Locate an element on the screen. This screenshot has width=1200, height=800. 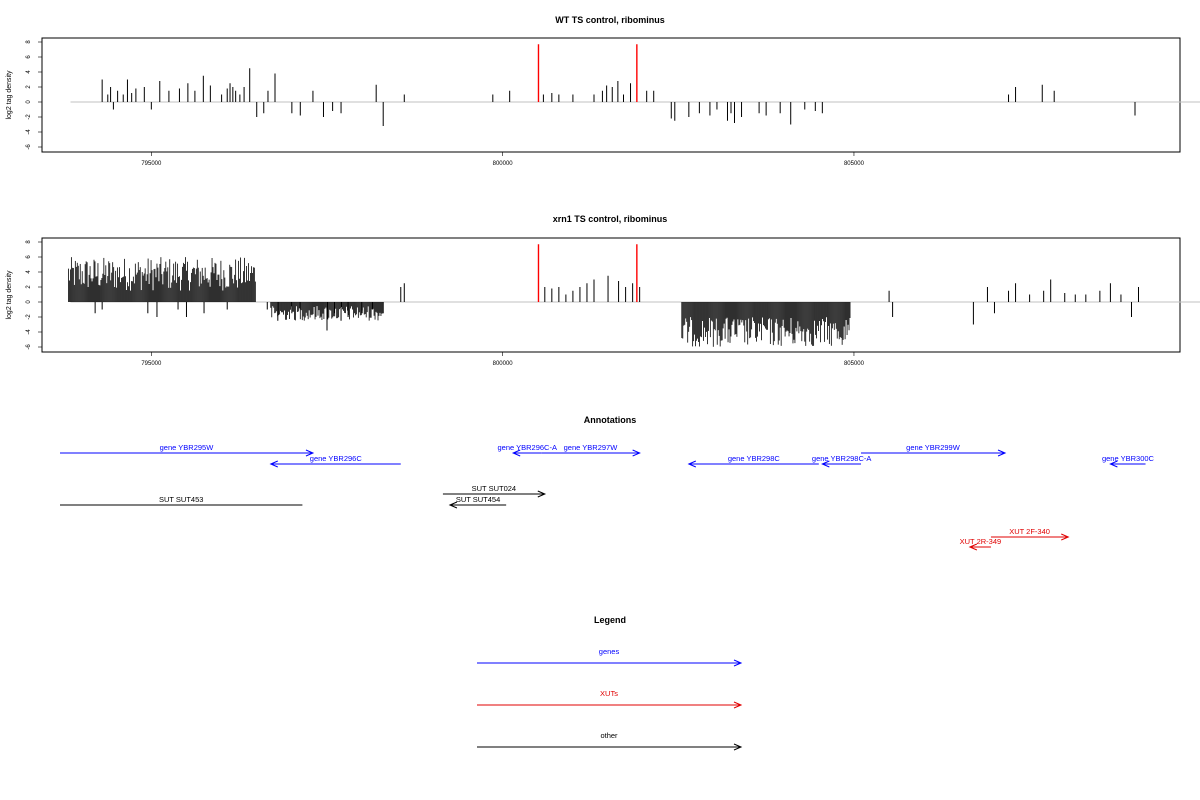
feature: SUT SUT024 is located at coordinates (494, 491).